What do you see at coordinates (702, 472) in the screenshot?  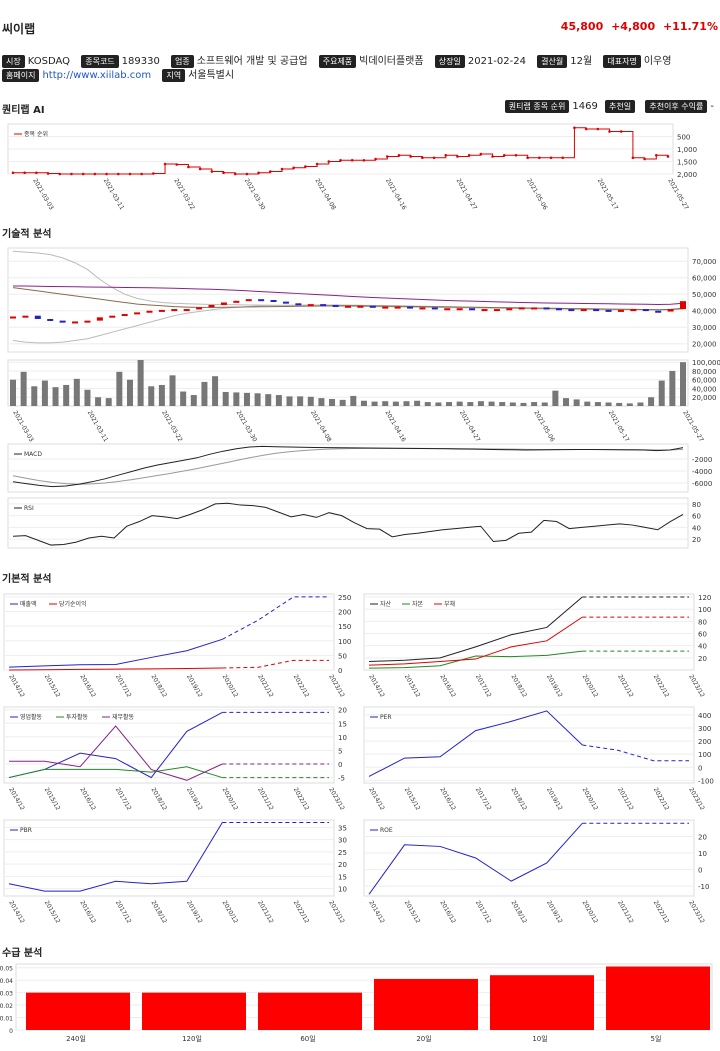 I see `macd-y-tick: -4000` at bounding box center [702, 472].